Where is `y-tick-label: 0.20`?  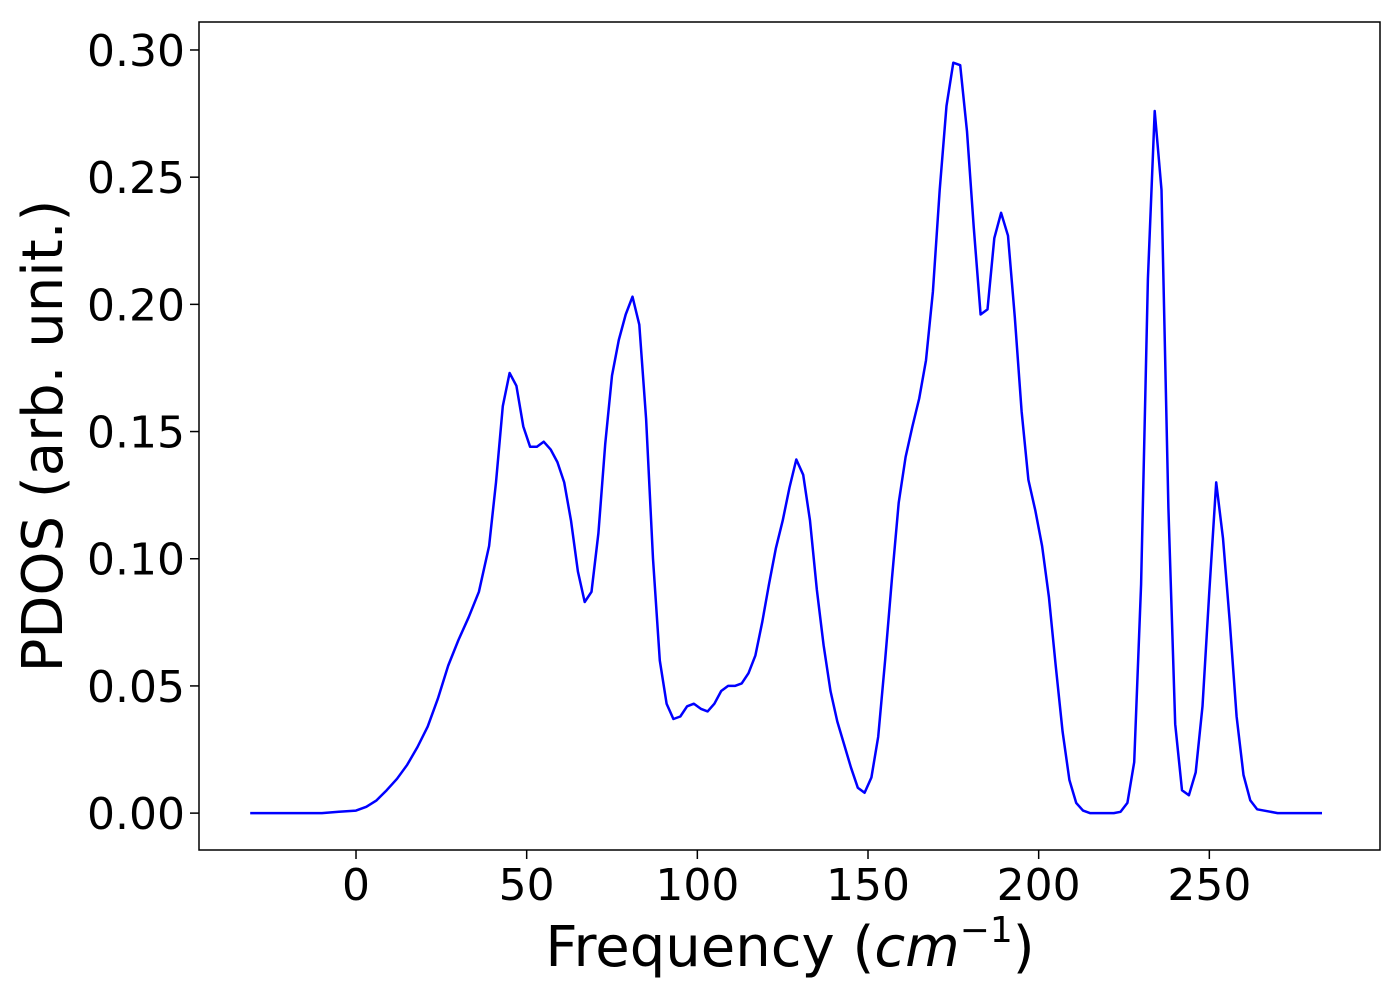 y-tick-label: 0.20 is located at coordinates (136, 305).